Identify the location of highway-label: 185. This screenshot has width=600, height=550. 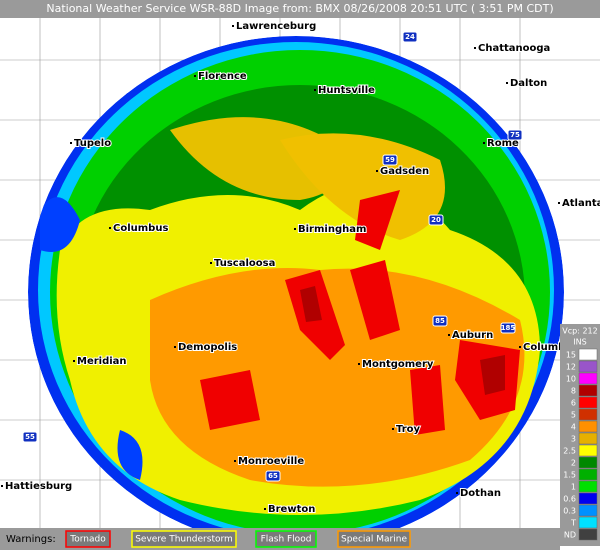
(508, 328).